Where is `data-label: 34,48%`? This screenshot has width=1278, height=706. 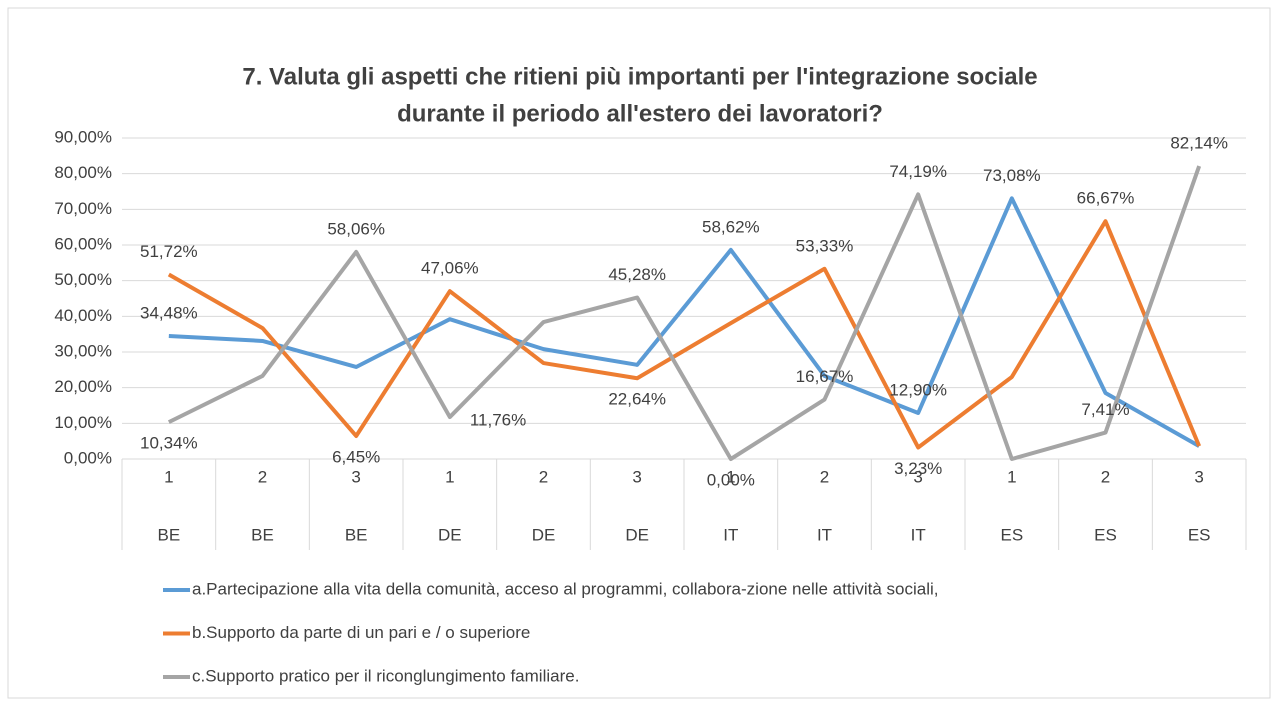 data-label: 34,48% is located at coordinates (169, 313).